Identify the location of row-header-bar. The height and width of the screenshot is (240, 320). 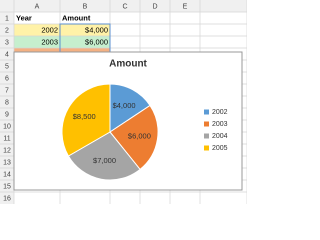
(7, 102).